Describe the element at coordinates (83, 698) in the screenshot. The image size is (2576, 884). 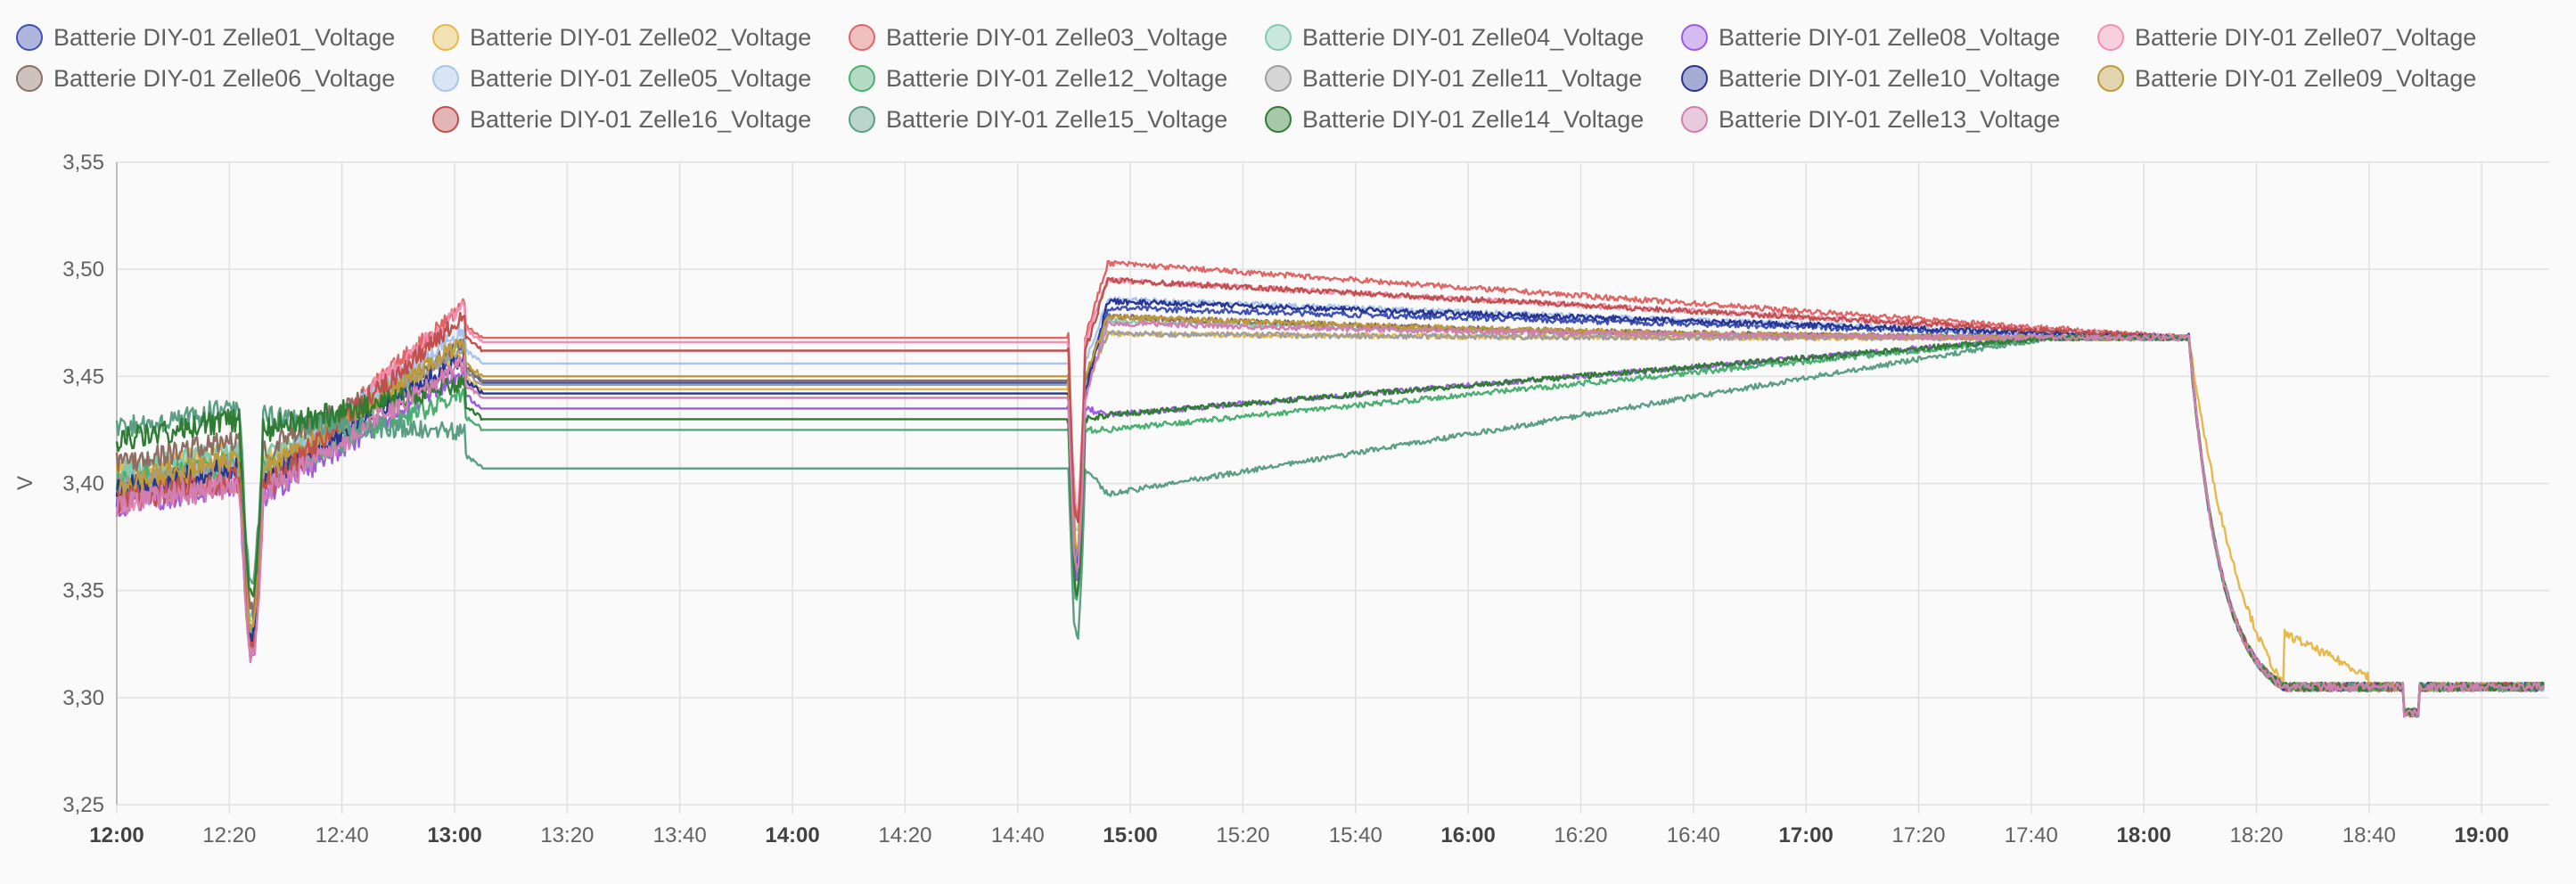
I see `y-tick-label: 3,30` at that location.